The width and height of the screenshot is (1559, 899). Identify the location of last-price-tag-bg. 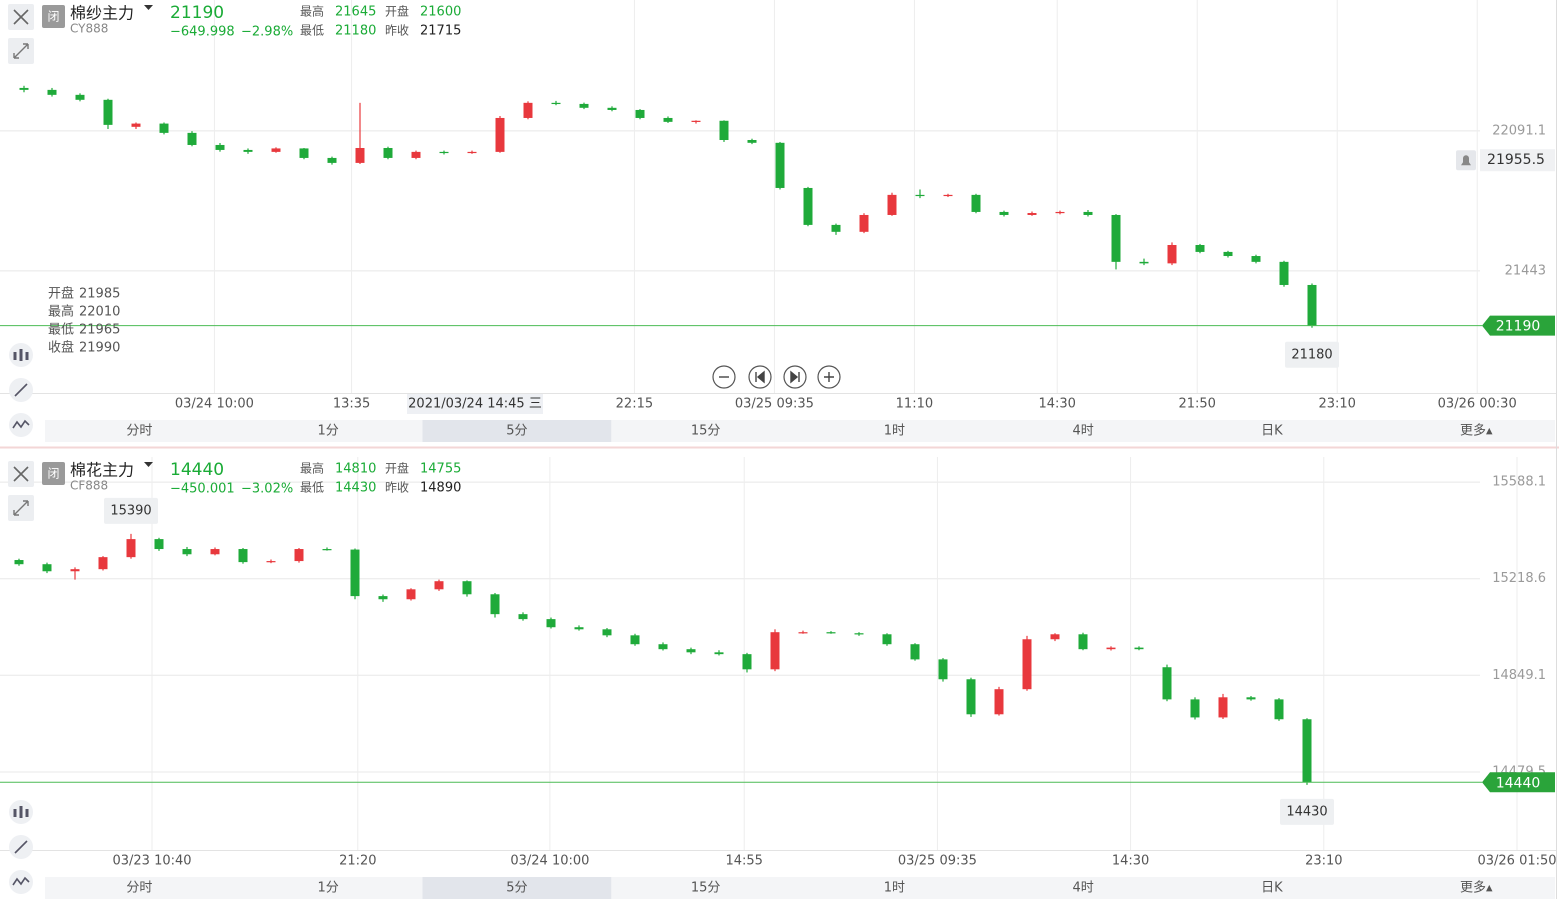
(1518, 782).